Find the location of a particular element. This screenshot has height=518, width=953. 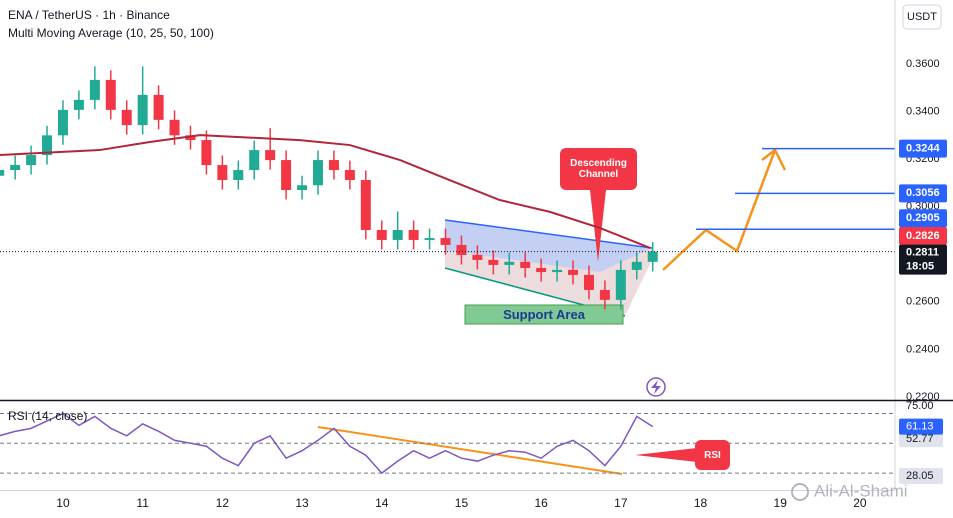

rsi-tick-label: 52.77 is located at coordinates (920, 439).